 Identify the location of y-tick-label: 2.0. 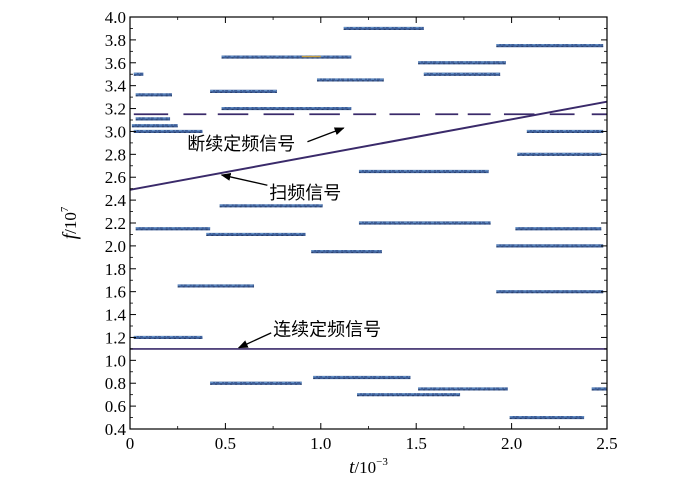
(115, 246).